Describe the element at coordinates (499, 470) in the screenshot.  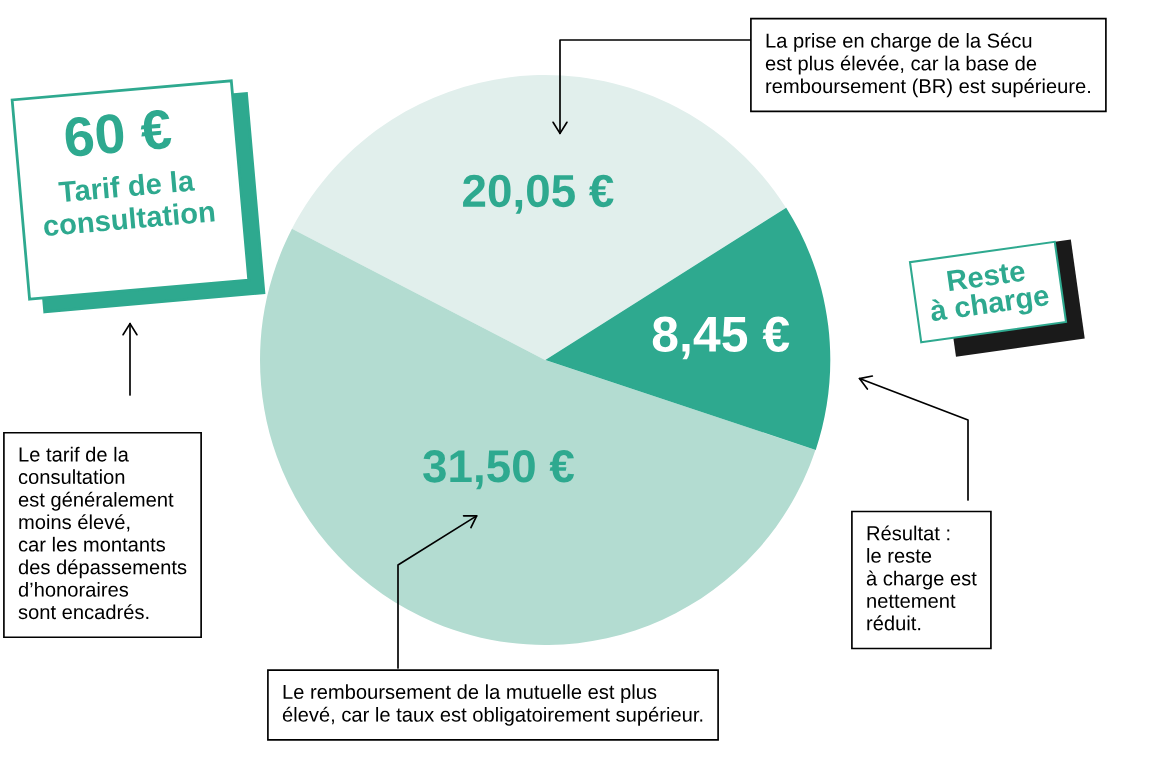
I see `data-label: 31,50 €` at that location.